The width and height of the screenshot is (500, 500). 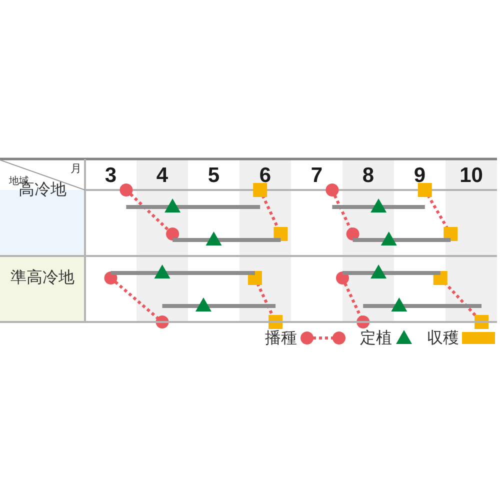 What do you see at coordinates (420, 175) in the screenshot?
I see `x-tick-label: 9` at bounding box center [420, 175].